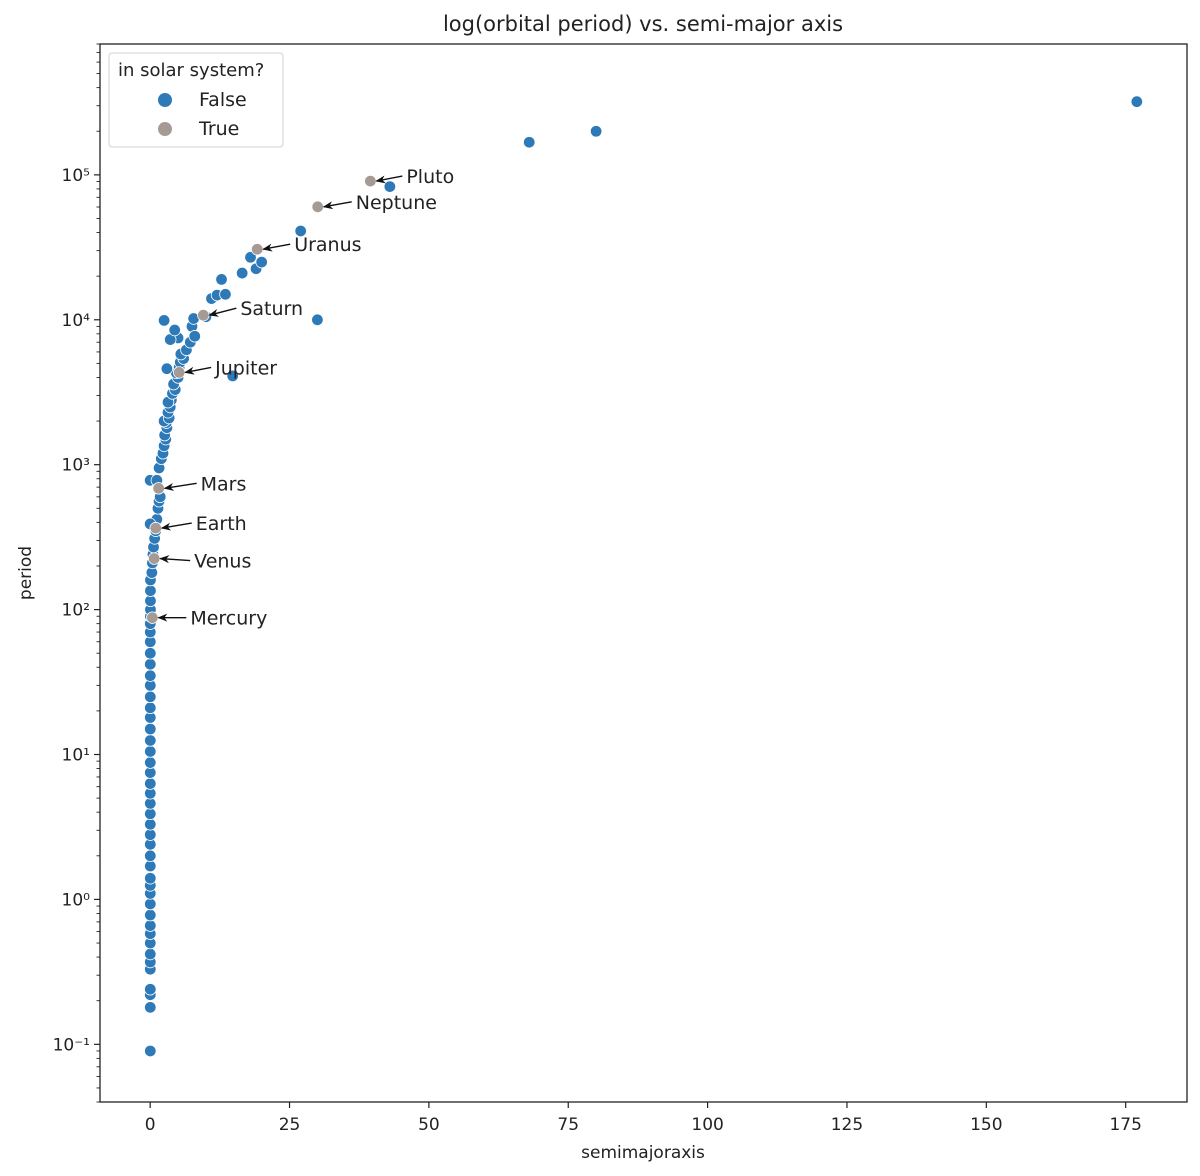 This screenshot has height=1176, width=1200. What do you see at coordinates (224, 484) in the screenshot?
I see `annotation-label: Mars` at bounding box center [224, 484].